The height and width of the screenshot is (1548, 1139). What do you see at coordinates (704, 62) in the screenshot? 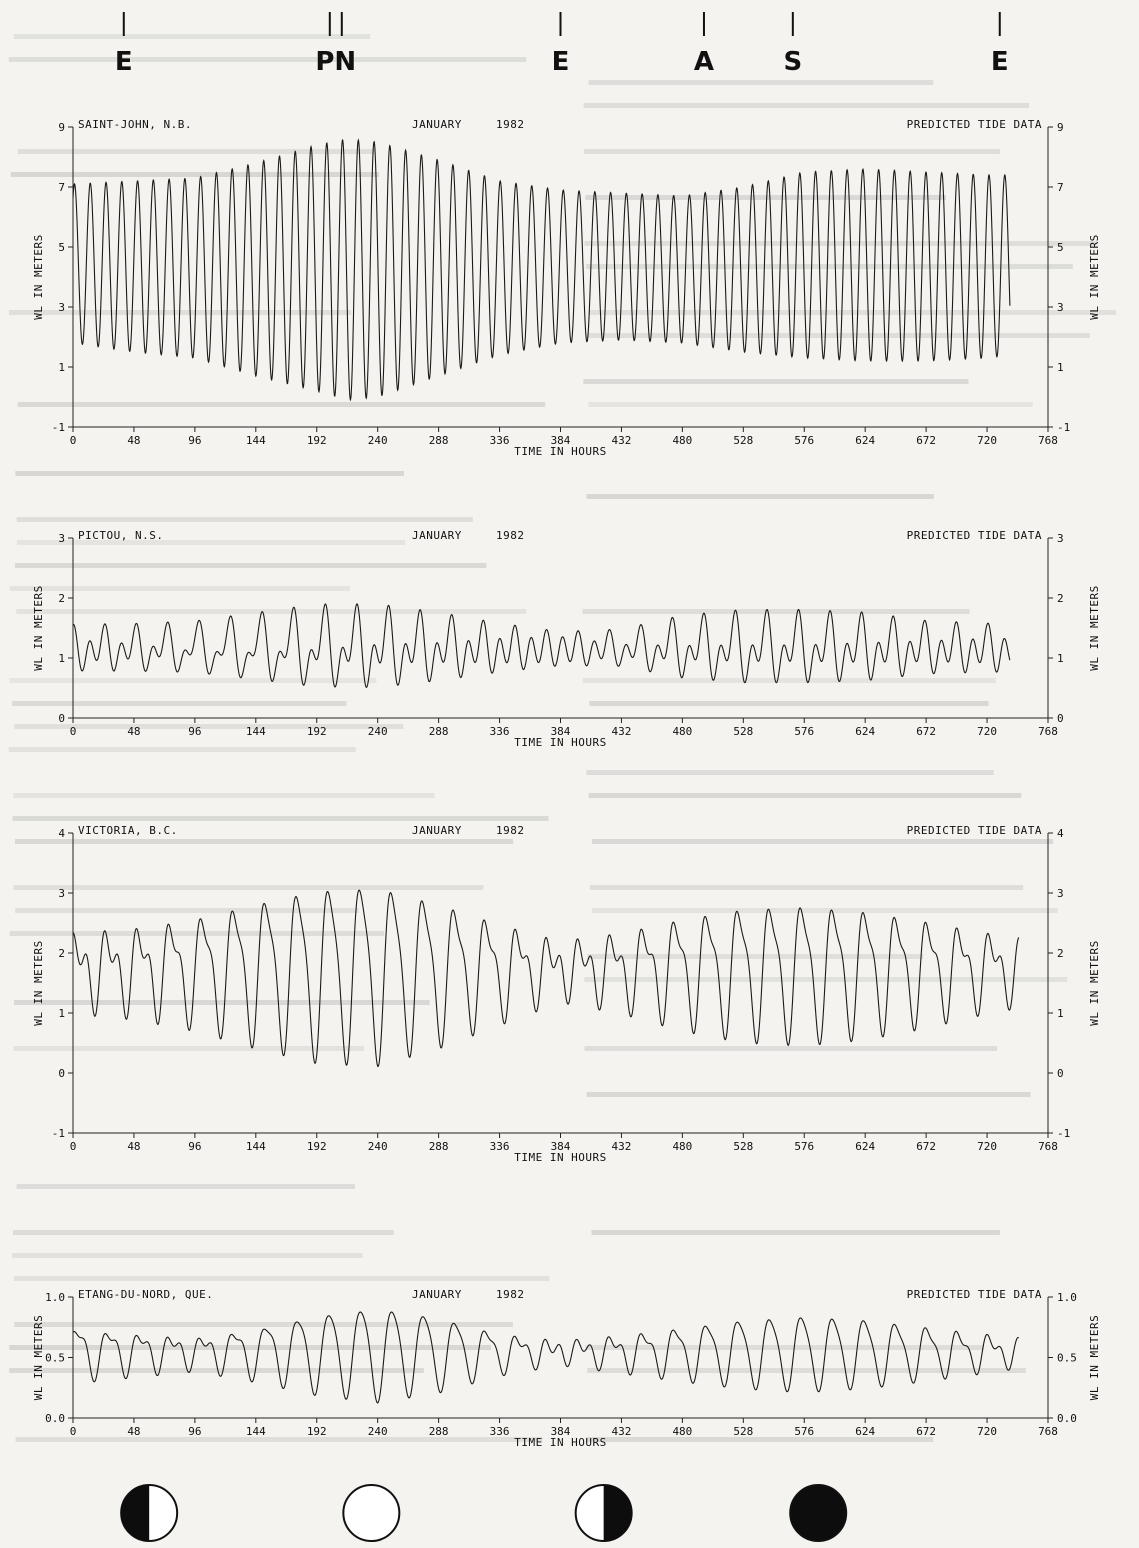
I see `event-marker-label: A` at bounding box center [704, 62].